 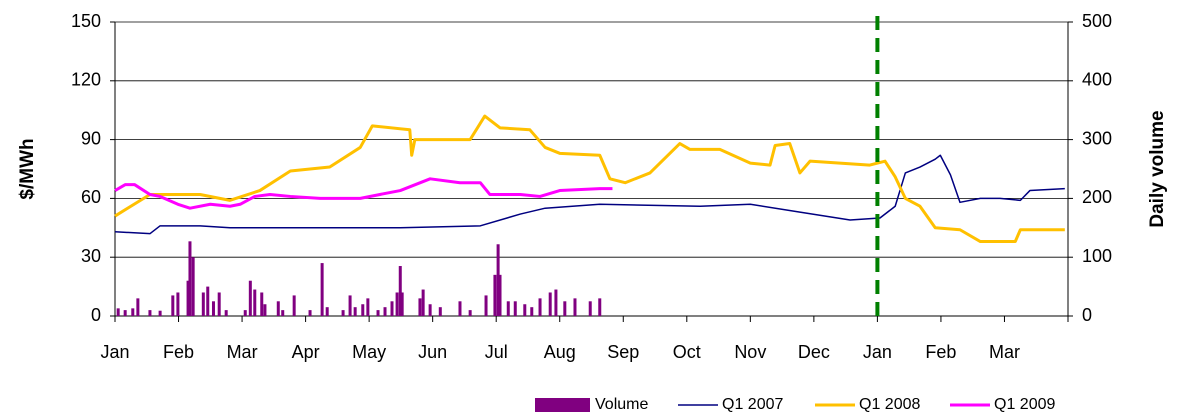 What do you see at coordinates (560, 352) in the screenshot?
I see `x-tick-label: Aug` at bounding box center [560, 352].